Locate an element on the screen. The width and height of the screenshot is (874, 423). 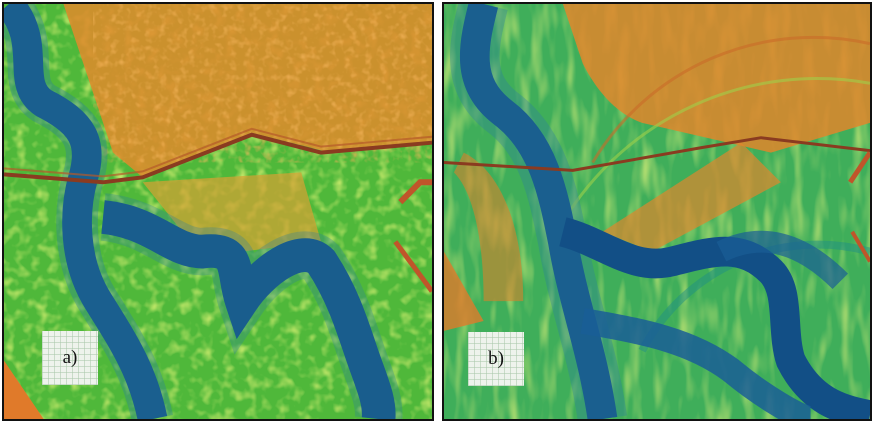
road-line-a is located at coordinates (218, 158).